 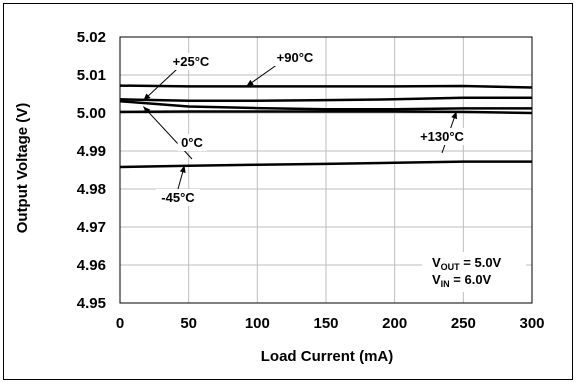 I want to click on series-line-90-c, so click(x=326, y=86).